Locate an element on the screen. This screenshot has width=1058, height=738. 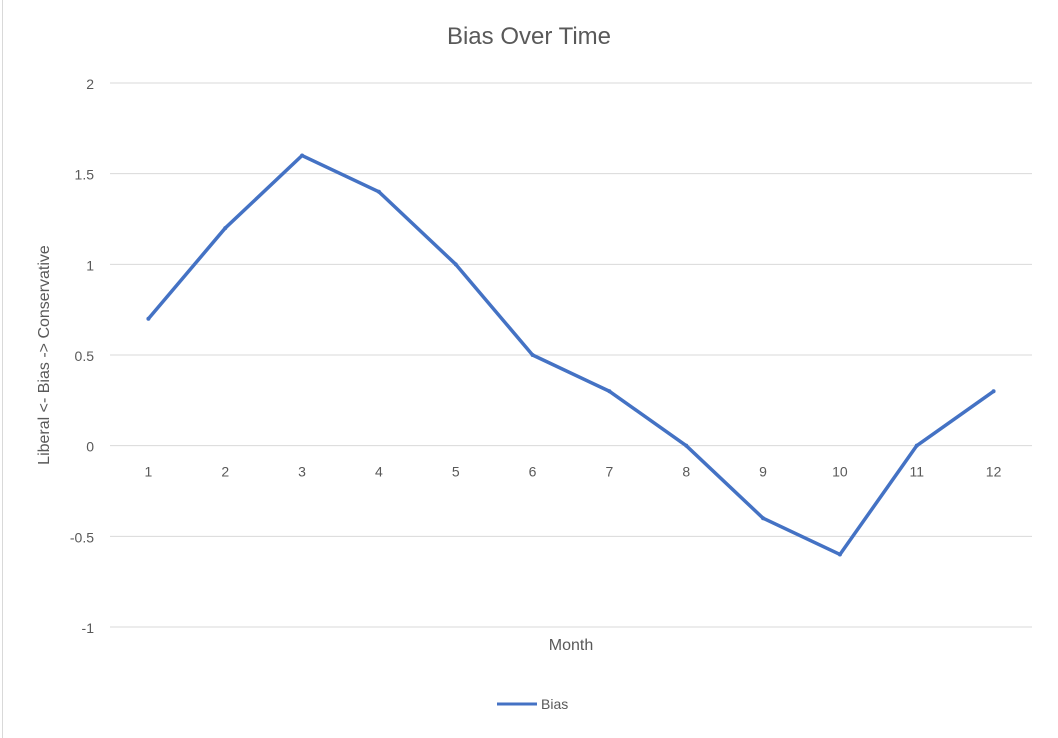
y-tick-label: 2 is located at coordinates (90, 84).